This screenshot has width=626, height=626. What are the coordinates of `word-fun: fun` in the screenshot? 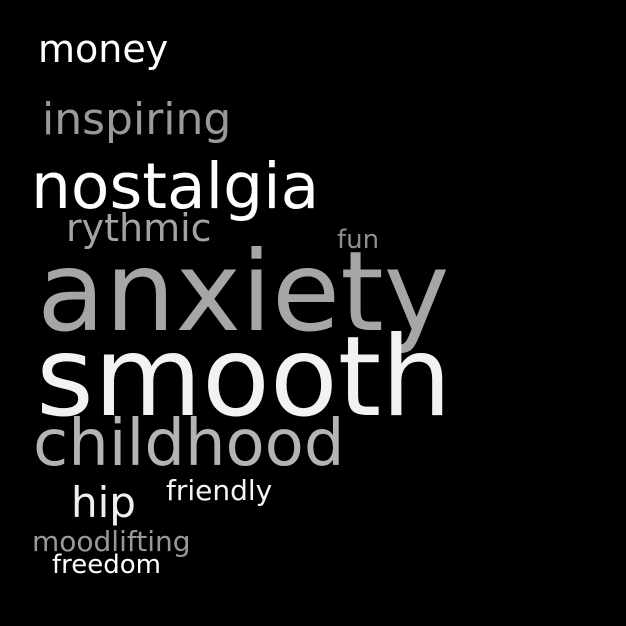 It's located at (358, 240).